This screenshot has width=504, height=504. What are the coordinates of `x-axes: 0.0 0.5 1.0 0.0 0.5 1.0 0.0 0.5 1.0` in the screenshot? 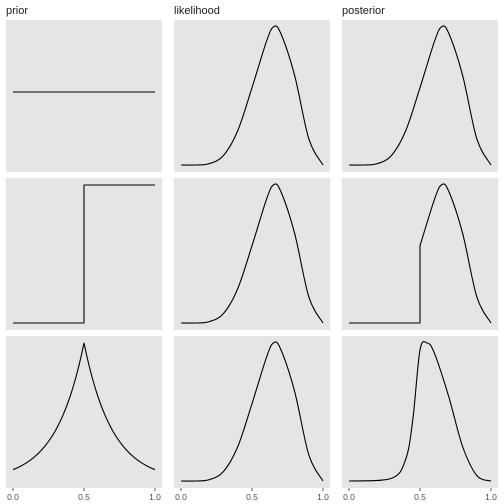 It's located at (252, 495).